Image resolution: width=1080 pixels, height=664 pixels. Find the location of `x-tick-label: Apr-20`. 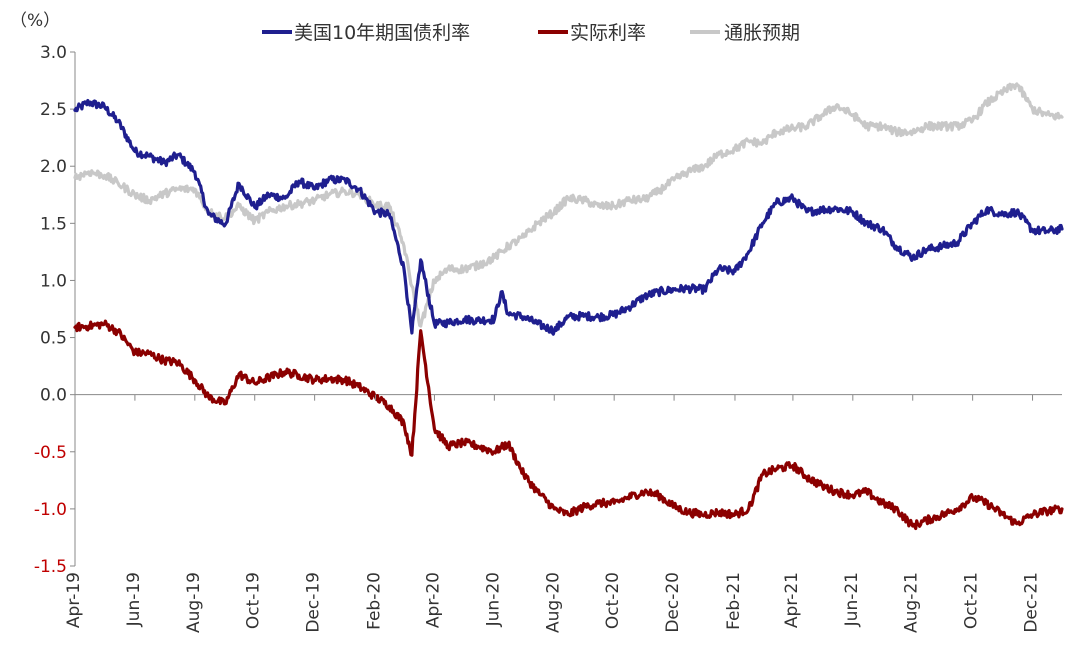

x-tick-label: Apr-20 is located at coordinates (433, 600).